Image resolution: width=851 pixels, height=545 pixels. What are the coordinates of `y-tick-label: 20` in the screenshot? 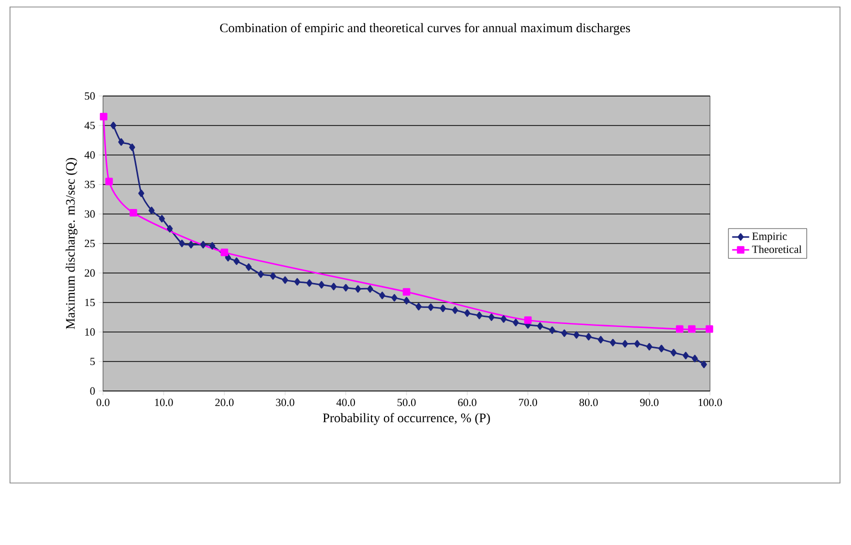 It's located at (89, 273).